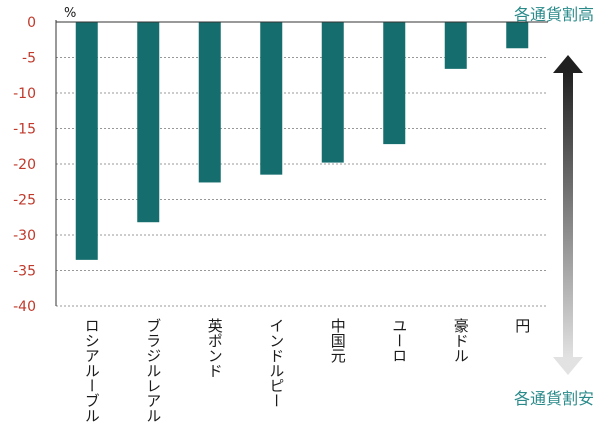 The width and height of the screenshot is (598, 436). What do you see at coordinates (29, 59) in the screenshot?
I see `y-tick-label: -5` at bounding box center [29, 59].